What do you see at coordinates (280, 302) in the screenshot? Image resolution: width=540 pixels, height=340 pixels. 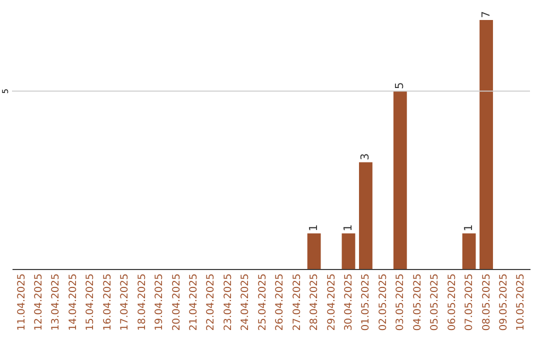 I see `x-tick-label: 26.04.2025` at bounding box center [280, 302].